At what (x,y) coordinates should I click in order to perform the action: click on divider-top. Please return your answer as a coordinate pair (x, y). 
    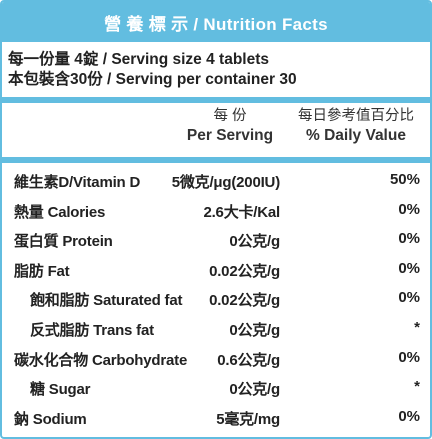
    Looking at the image, I should click on (216, 100).